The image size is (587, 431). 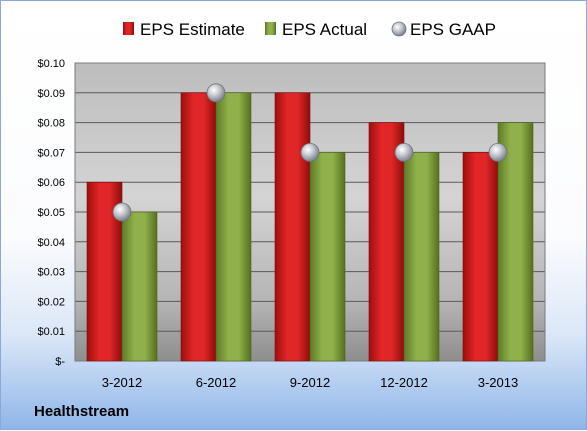 What do you see at coordinates (51, 94) in the screenshot?
I see `y-tick-label: $0.09` at bounding box center [51, 94].